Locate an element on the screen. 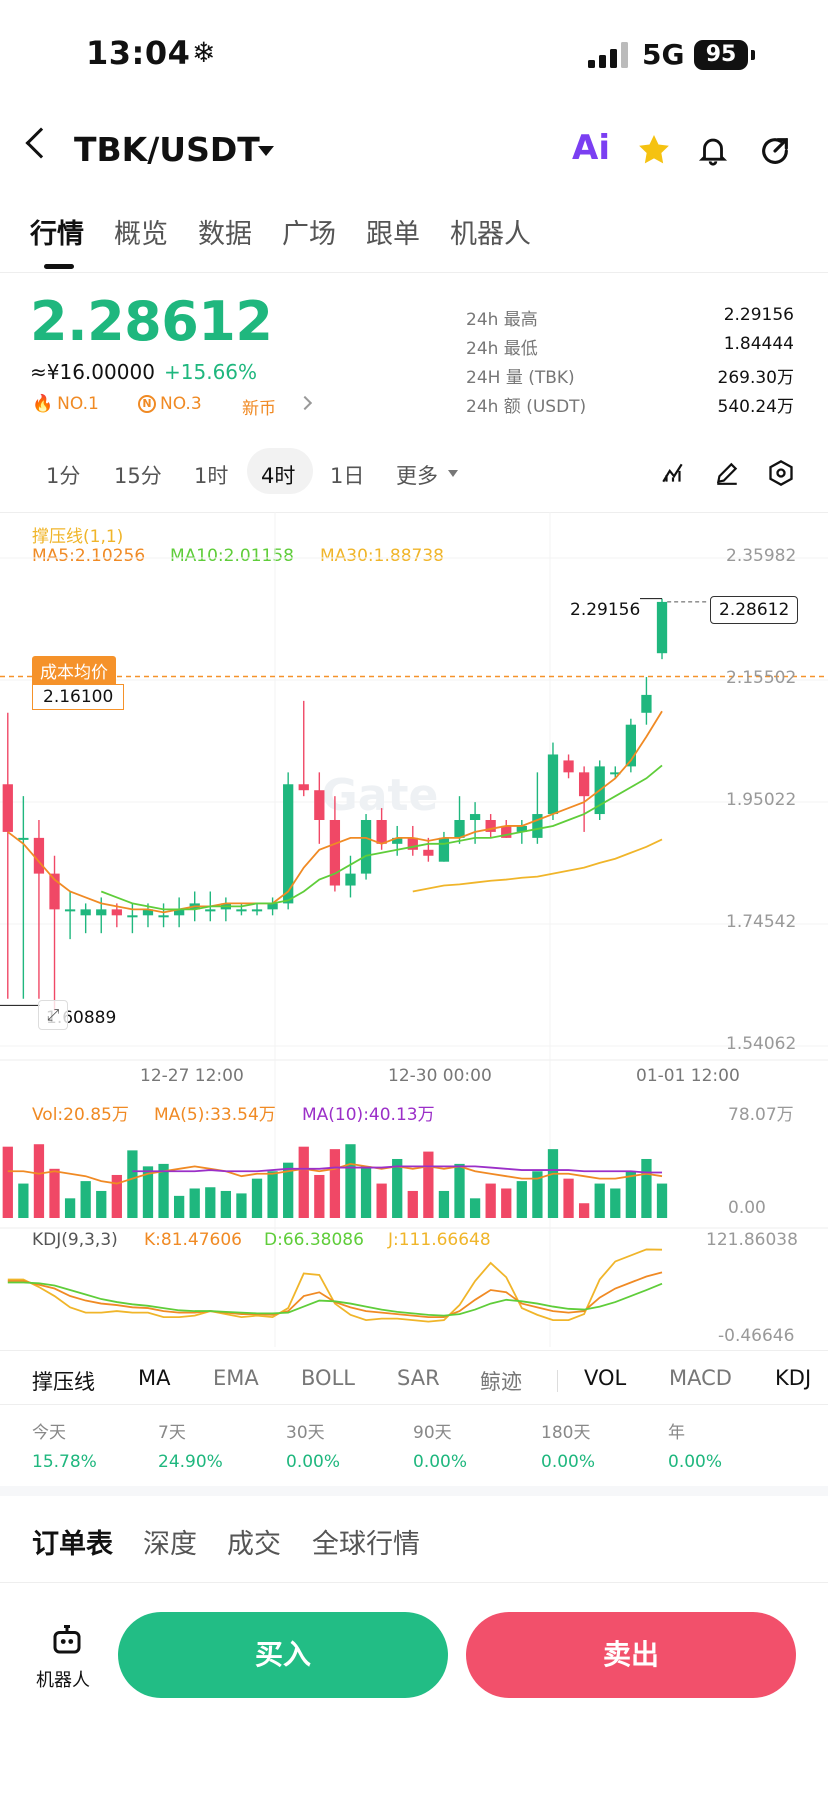  ind-tab-ma: MA is located at coordinates (154, 1378).